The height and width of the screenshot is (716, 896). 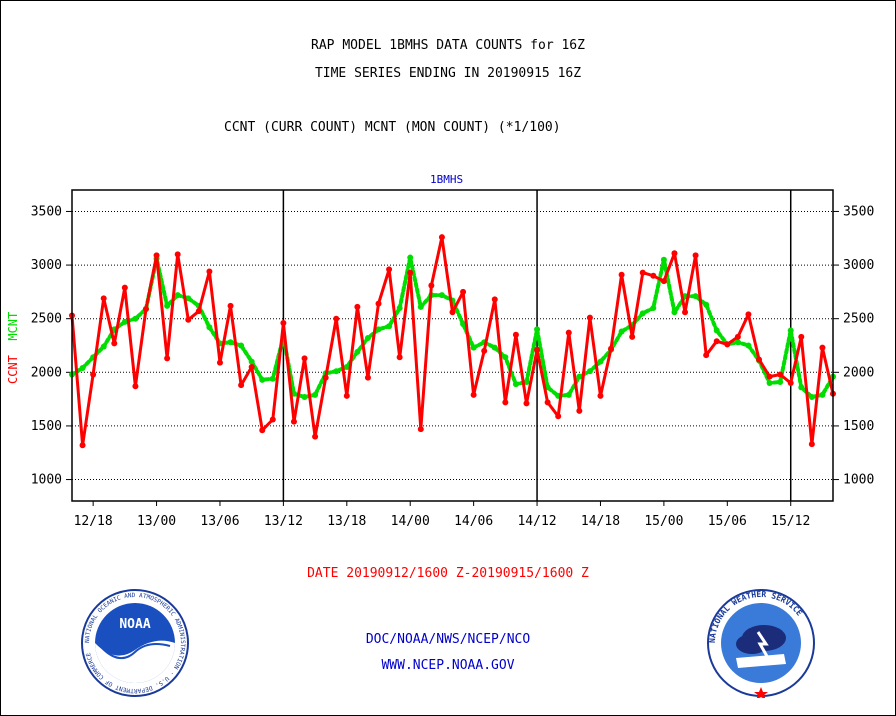 I want to click on x-tick-label: 13/00, so click(x=156, y=521).